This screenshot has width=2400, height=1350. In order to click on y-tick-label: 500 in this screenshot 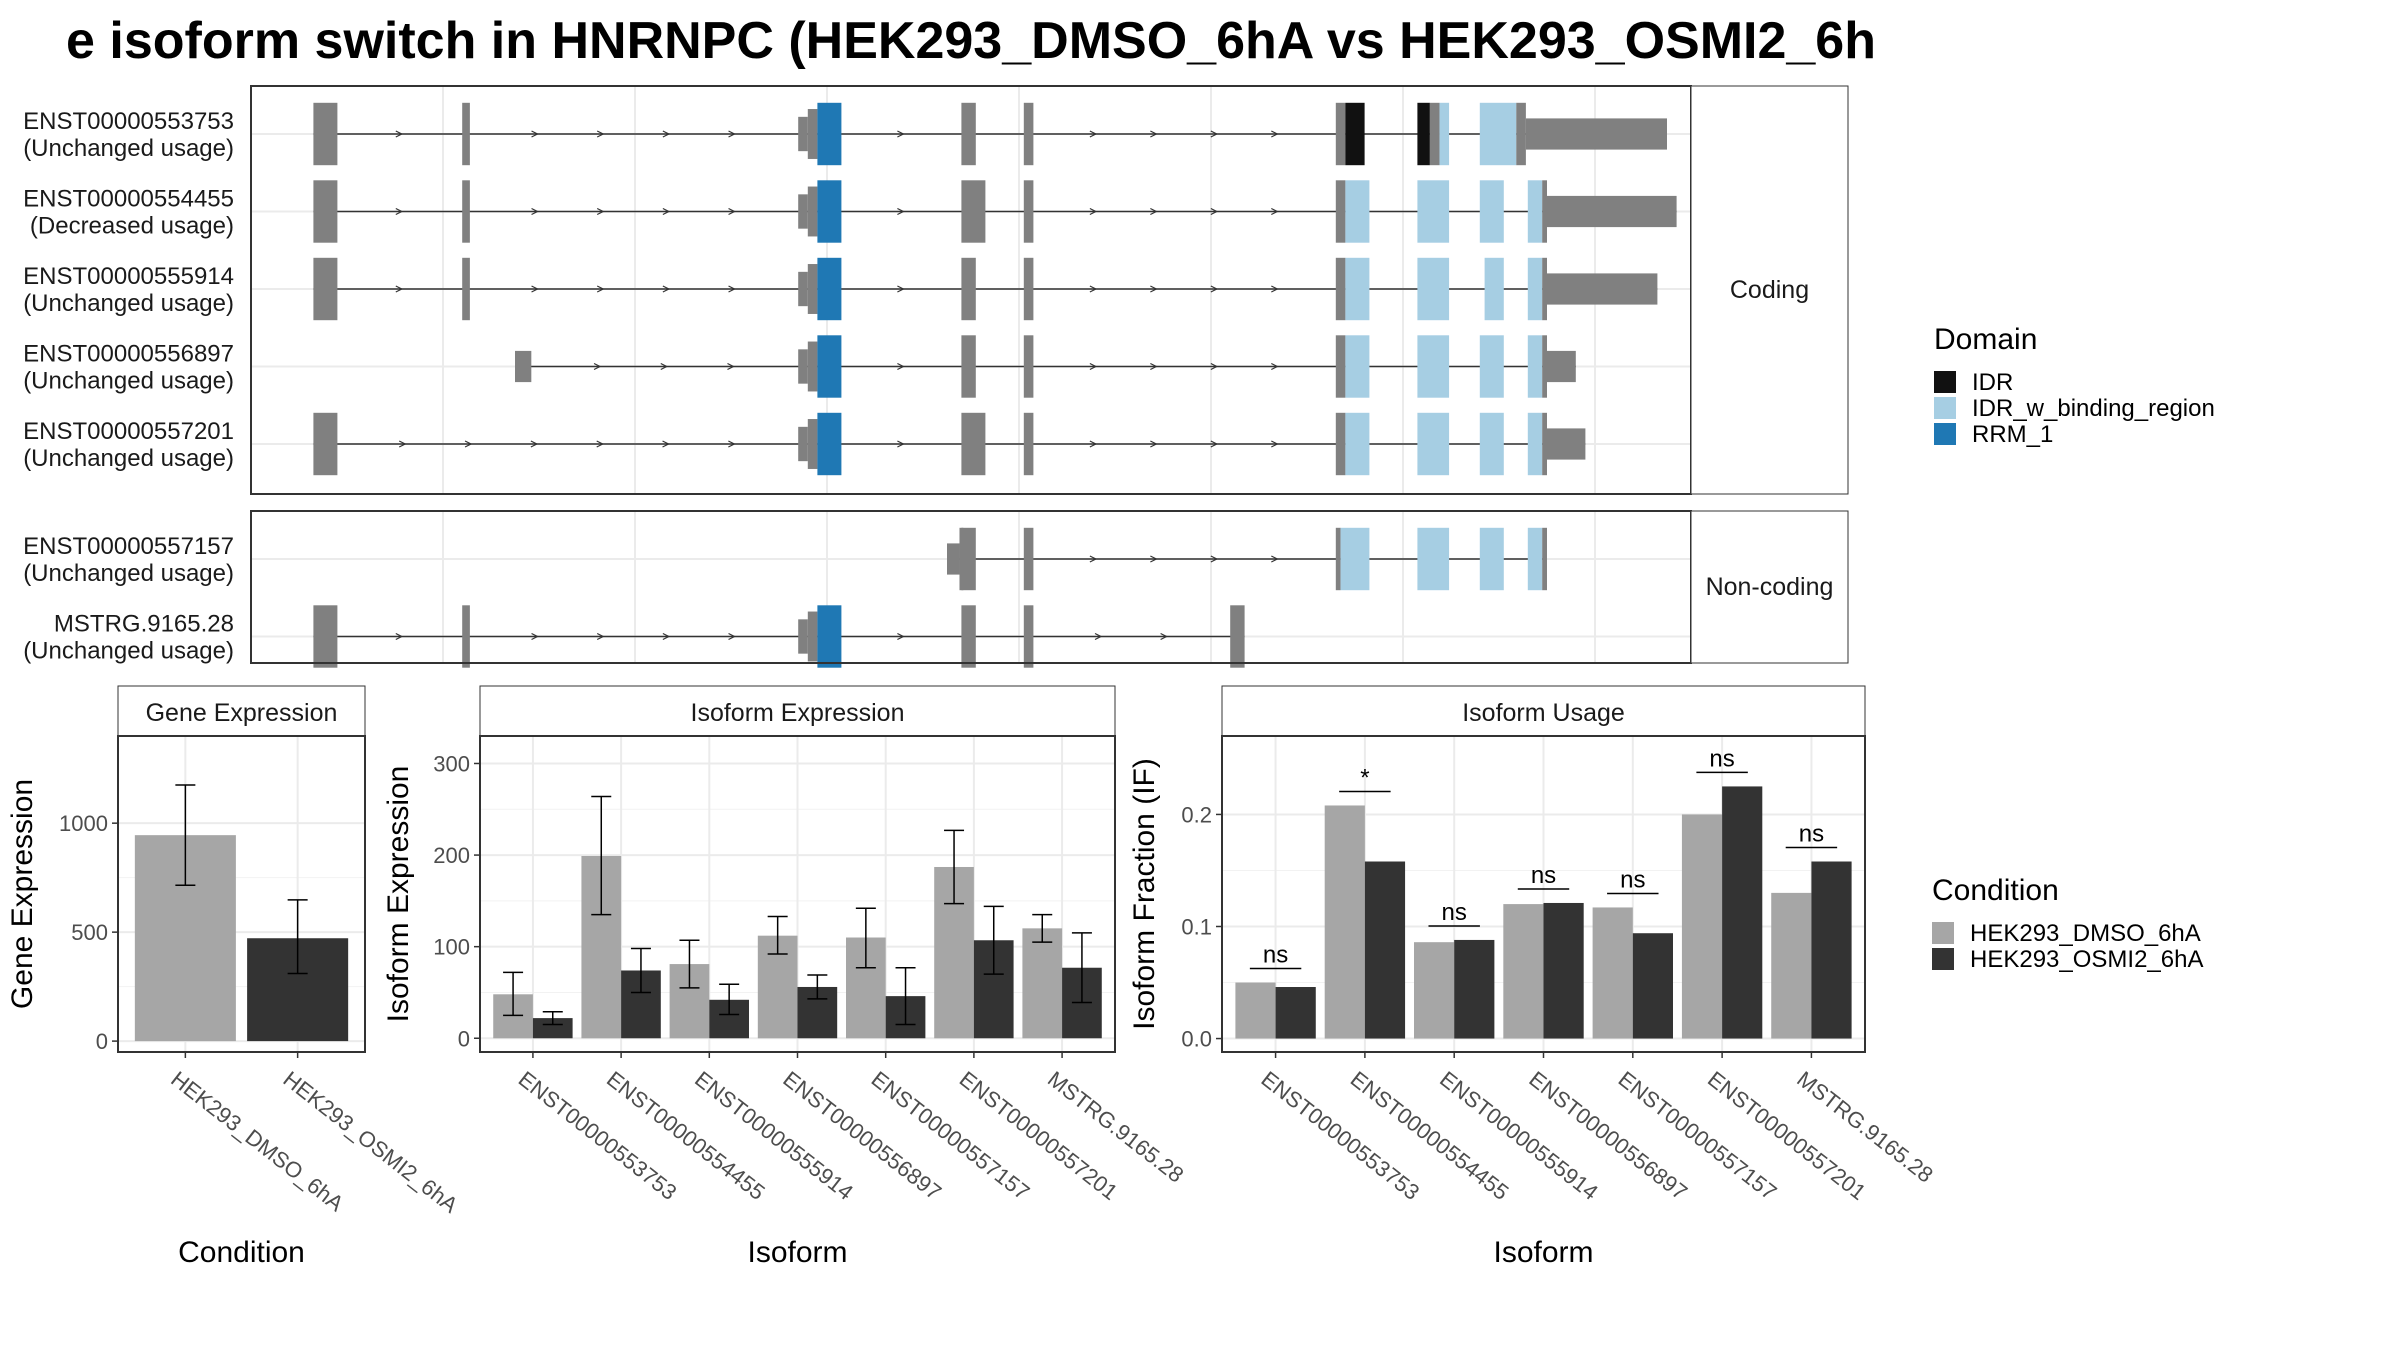, I will do `click(89, 932)`.